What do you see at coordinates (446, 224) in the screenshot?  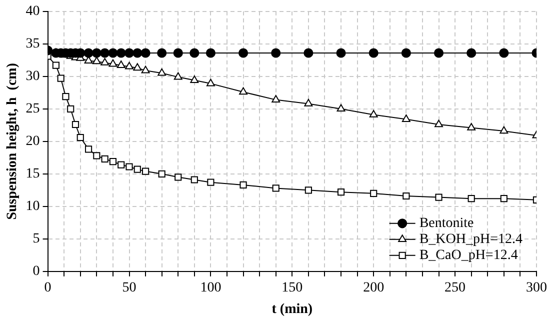 I see `legend-label: Bentonite` at bounding box center [446, 224].